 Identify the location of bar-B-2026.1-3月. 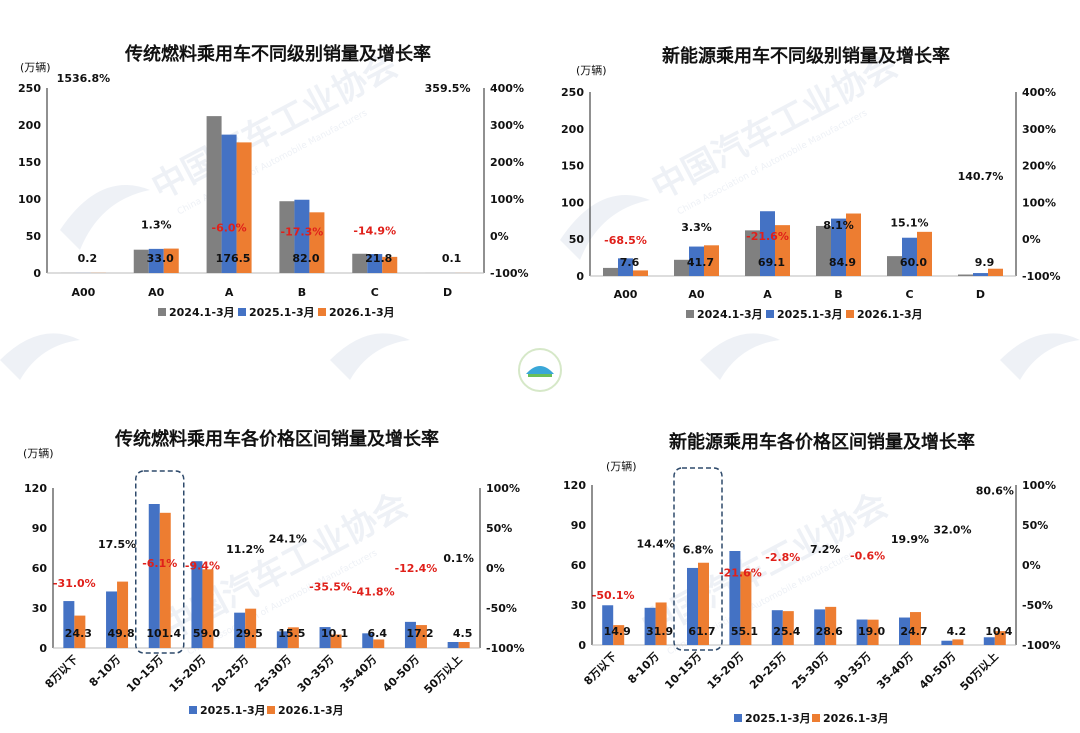
(317, 242).